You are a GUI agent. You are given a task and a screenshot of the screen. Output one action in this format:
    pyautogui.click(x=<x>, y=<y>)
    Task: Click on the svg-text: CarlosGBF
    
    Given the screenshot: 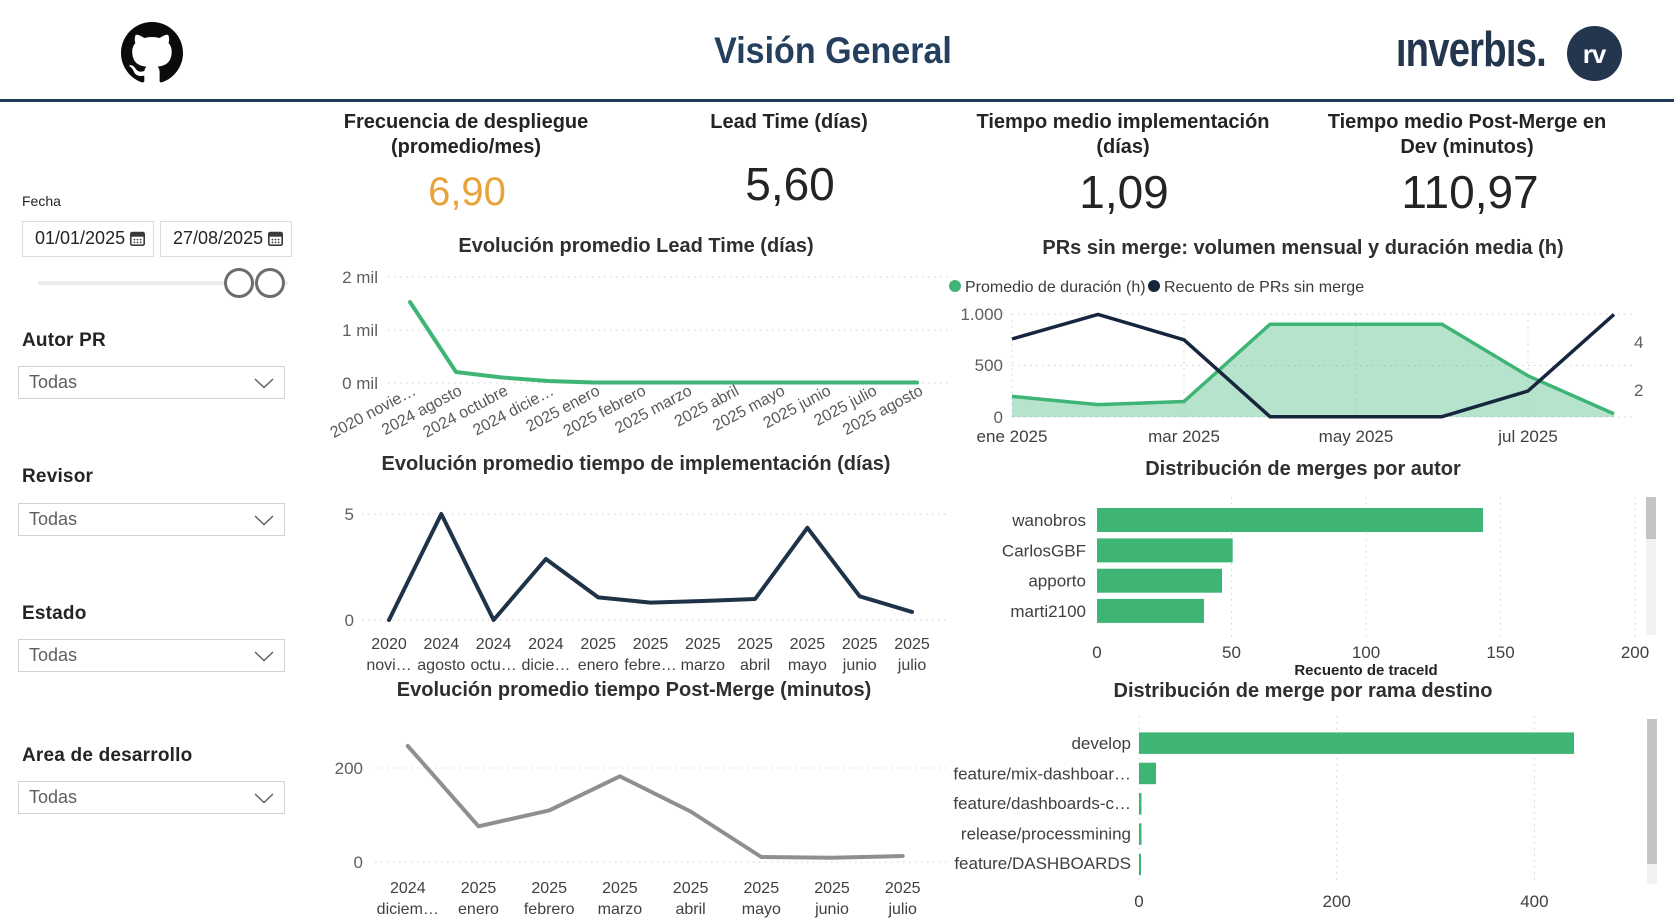 What is the action you would take?
    pyautogui.click(x=1044, y=550)
    